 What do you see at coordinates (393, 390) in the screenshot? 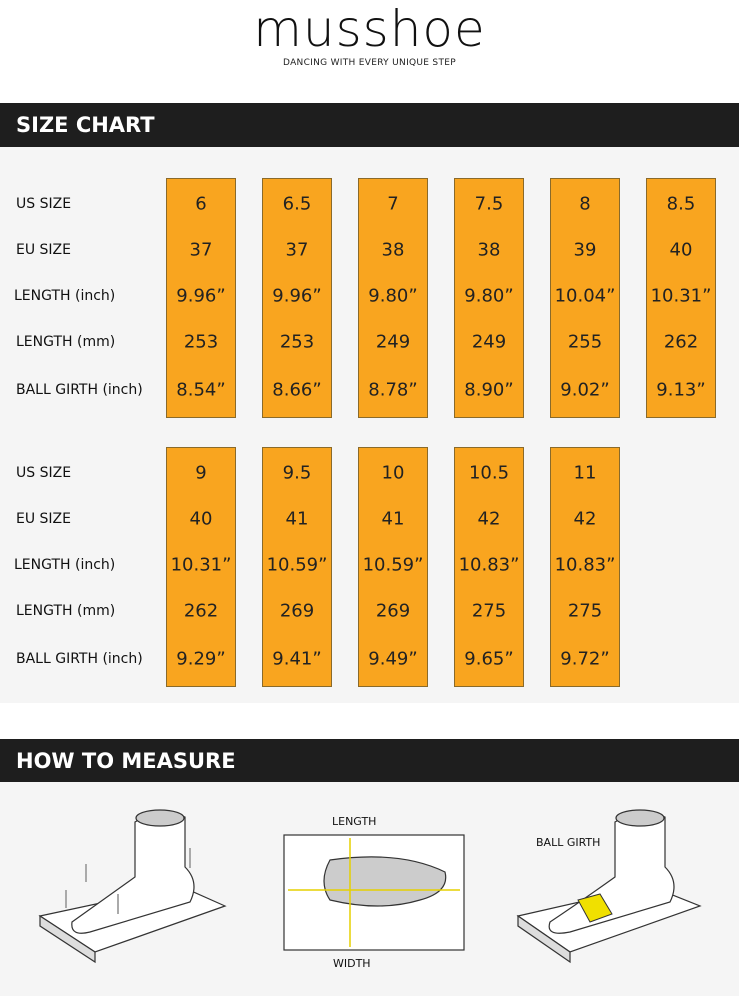
I see `size-cell: 8.78”` at bounding box center [393, 390].